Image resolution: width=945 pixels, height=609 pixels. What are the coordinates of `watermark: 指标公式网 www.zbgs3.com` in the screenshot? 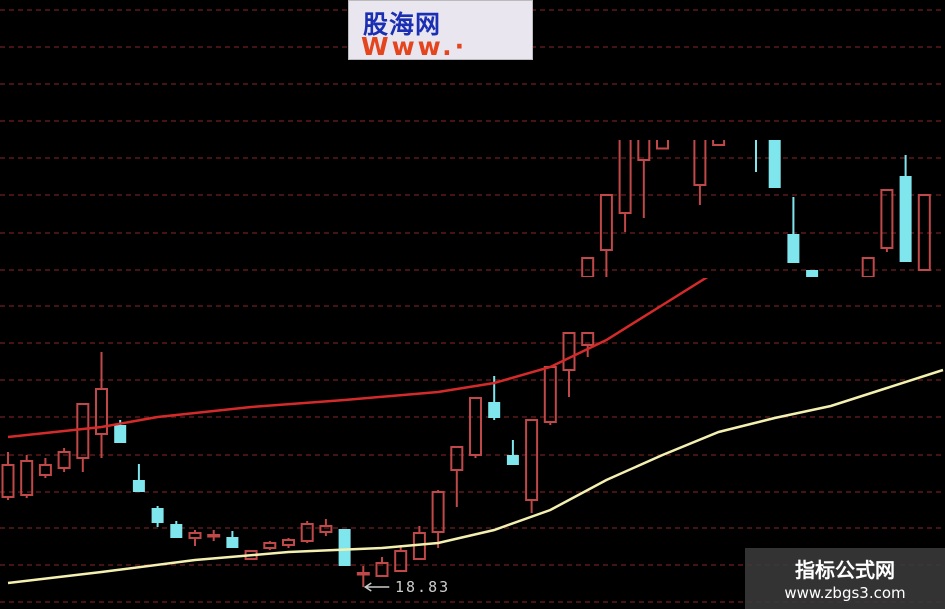 It's located at (845, 578).